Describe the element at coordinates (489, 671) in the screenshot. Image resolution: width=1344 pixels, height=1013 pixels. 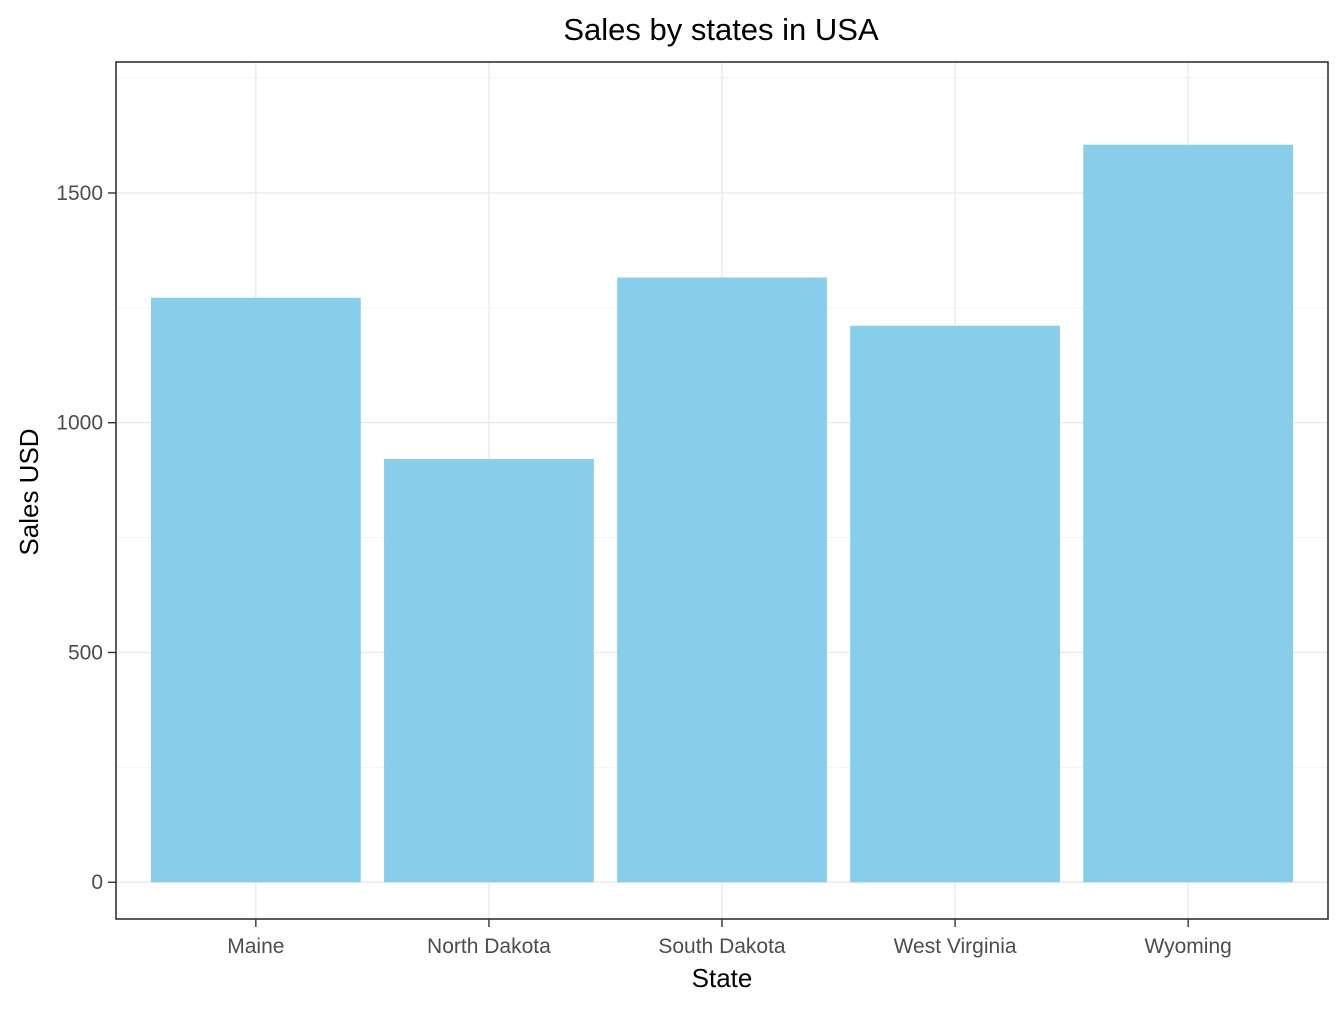
I see `bar-north-dakota` at that location.